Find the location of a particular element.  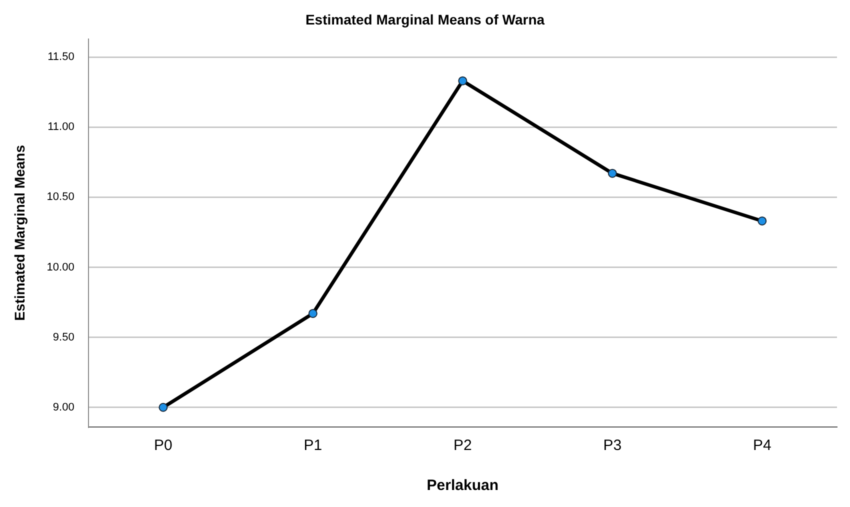

y-tick-label: 11.00 is located at coordinates (61, 127).